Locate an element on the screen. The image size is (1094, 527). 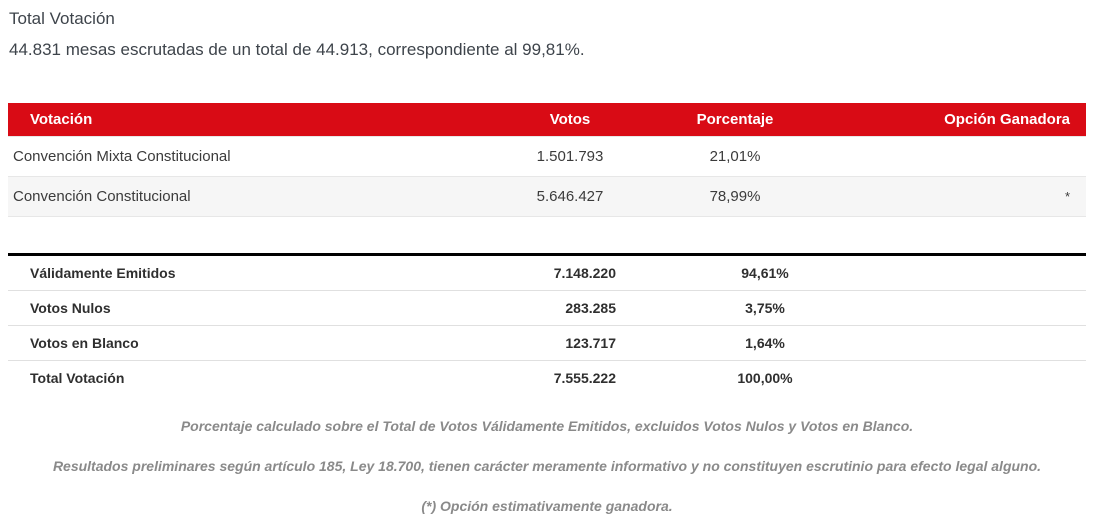
total-label: Votos Nulos is located at coordinates (234, 308).